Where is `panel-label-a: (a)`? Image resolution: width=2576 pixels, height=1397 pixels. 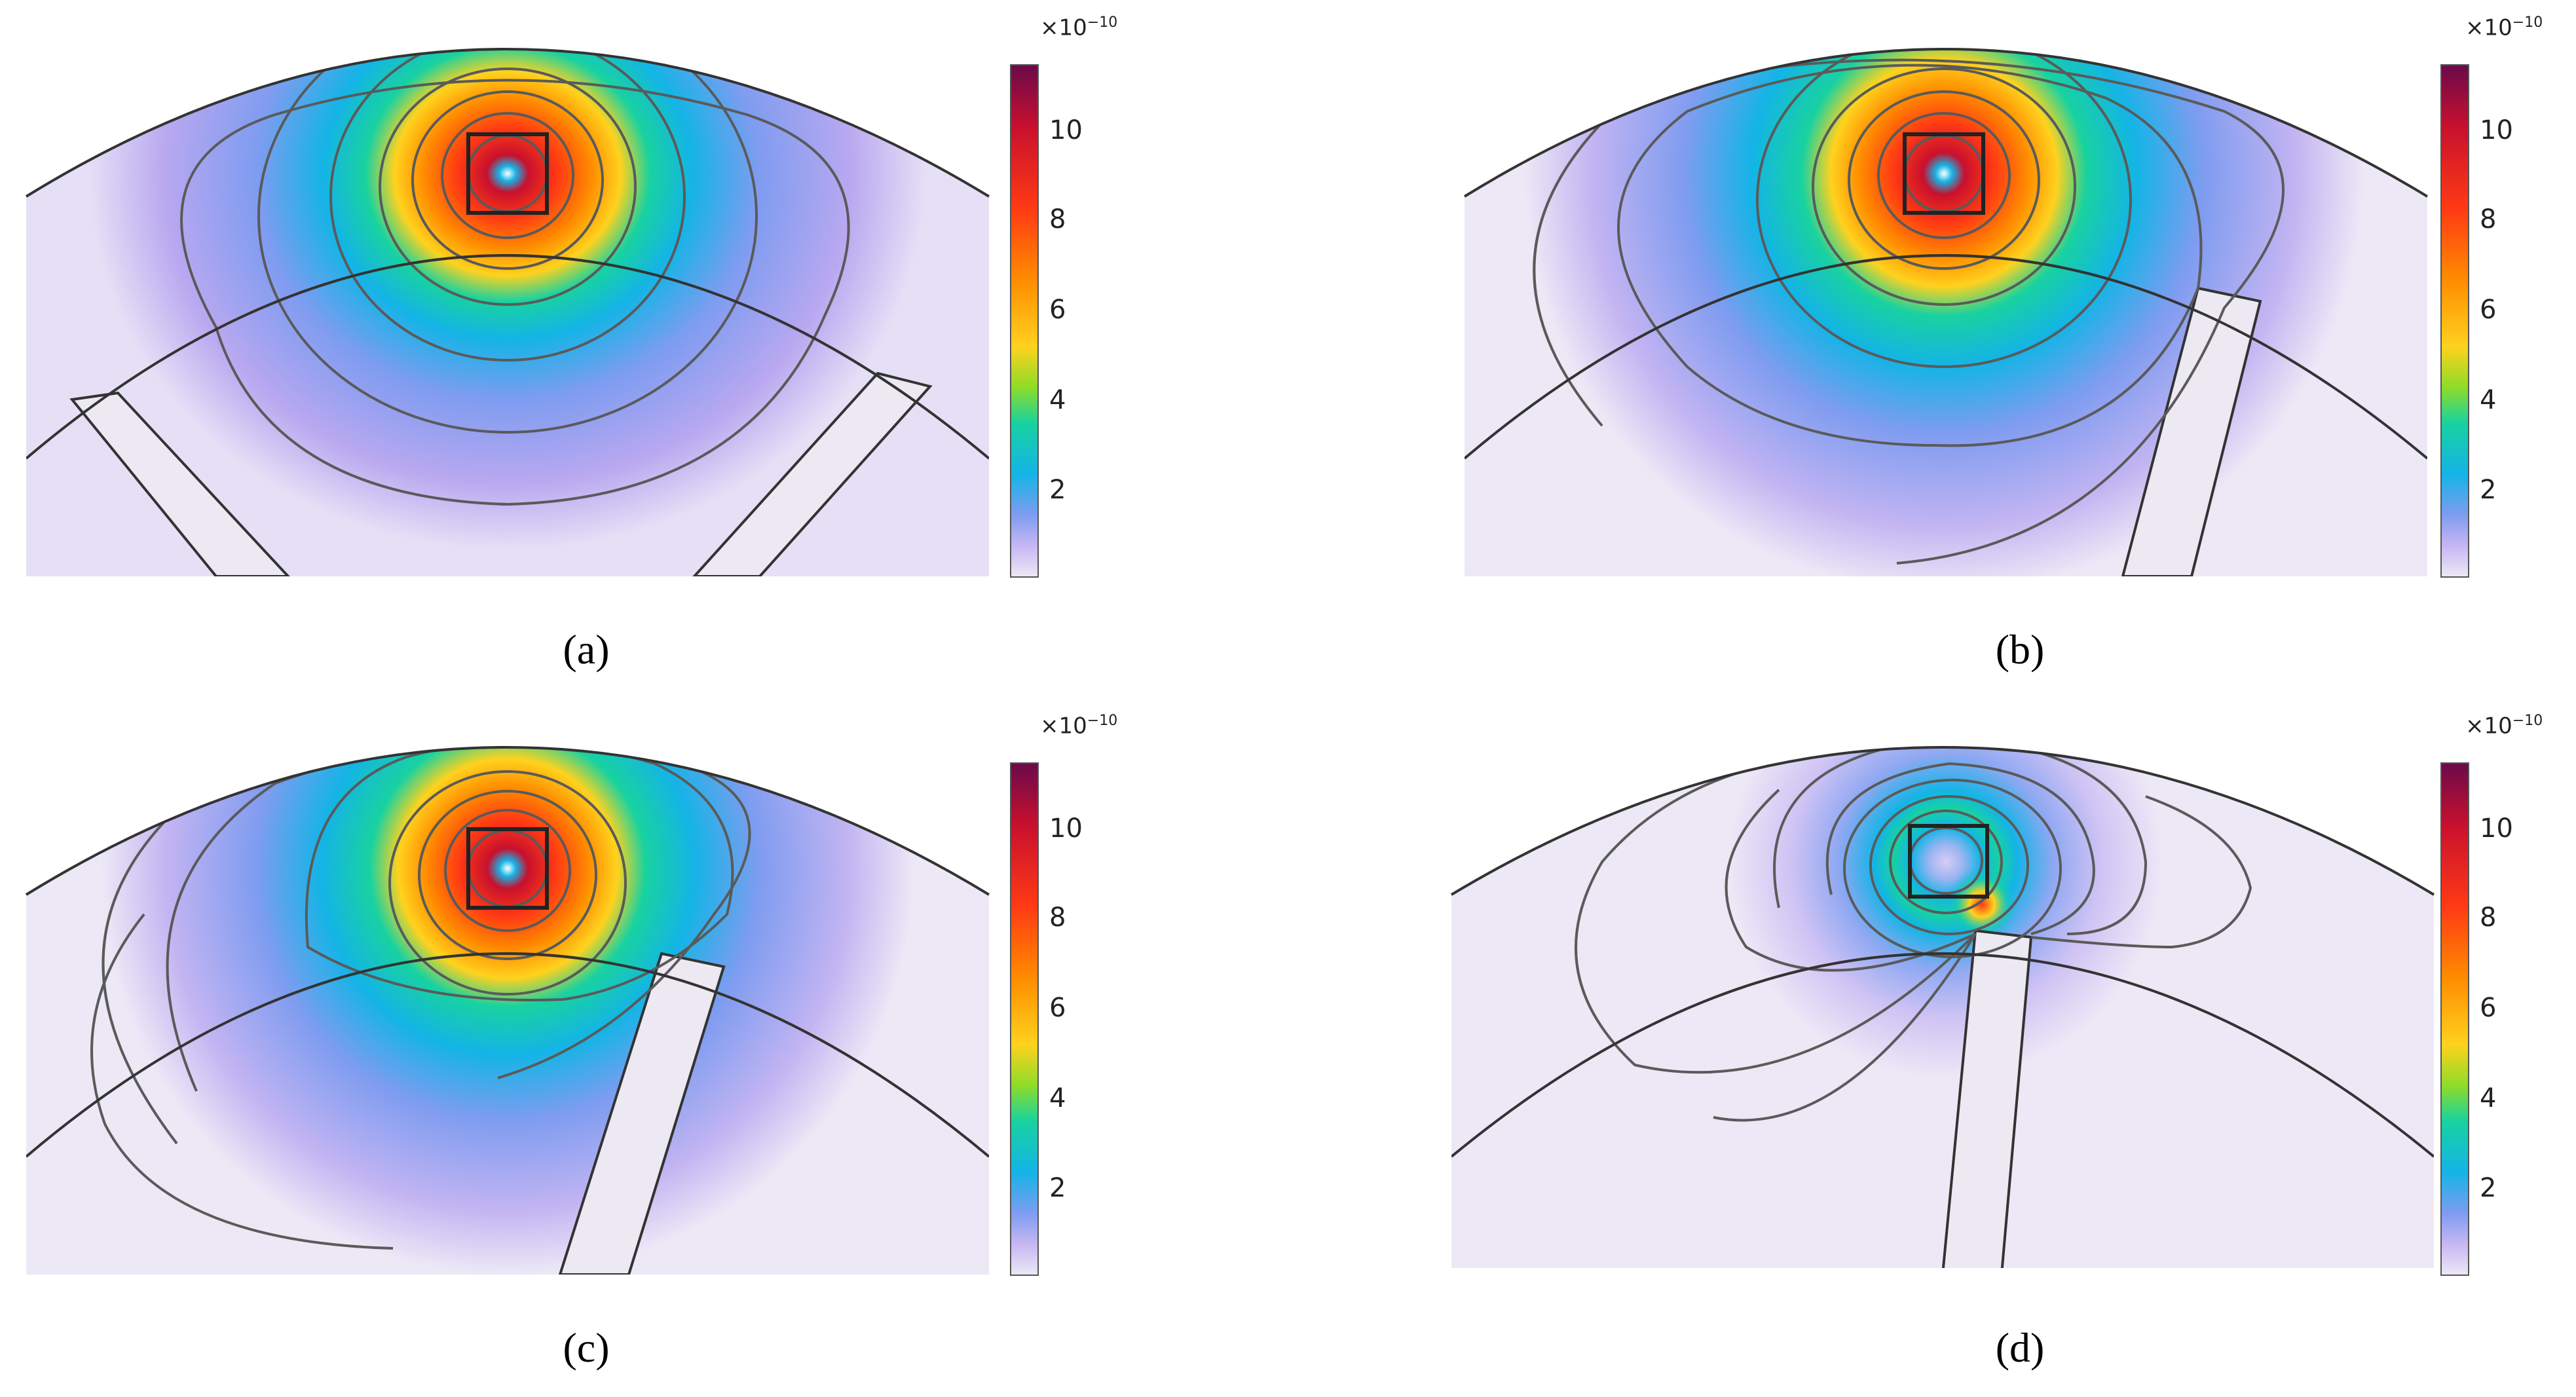
panel-label-a: (a) is located at coordinates (586, 650).